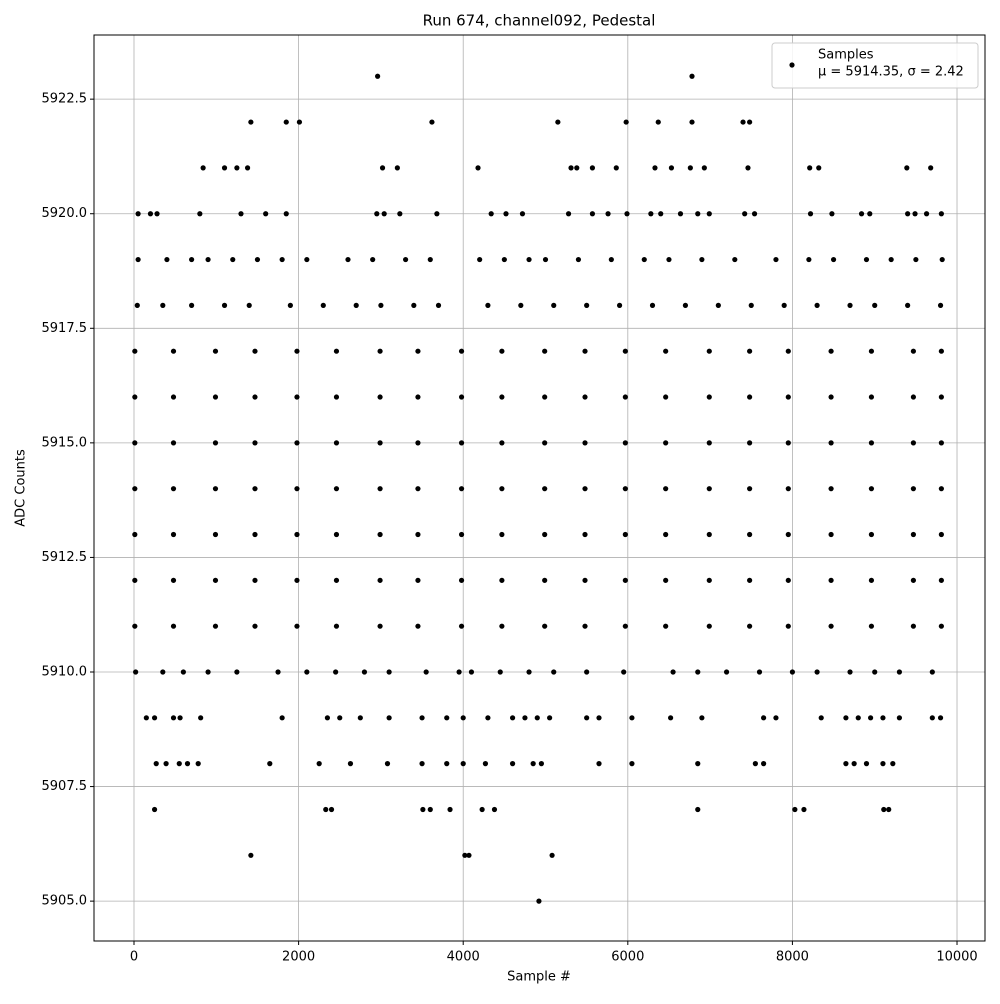  I want to click on chart-title: Run 674, channel092, Pedestal, so click(539, 21).